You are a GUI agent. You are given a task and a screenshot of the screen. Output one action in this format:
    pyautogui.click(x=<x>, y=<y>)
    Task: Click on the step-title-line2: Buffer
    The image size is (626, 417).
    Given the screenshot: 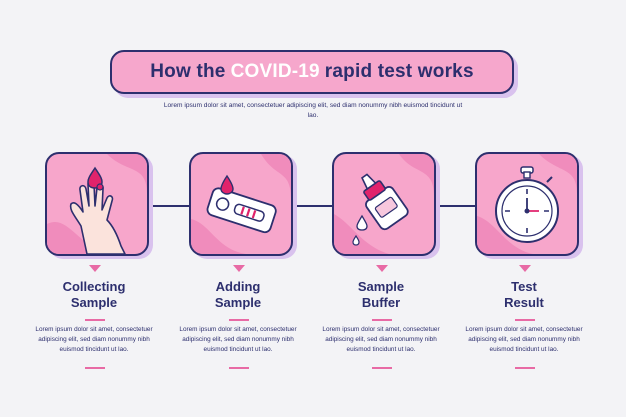 What is the action you would take?
    pyautogui.click(x=381, y=302)
    